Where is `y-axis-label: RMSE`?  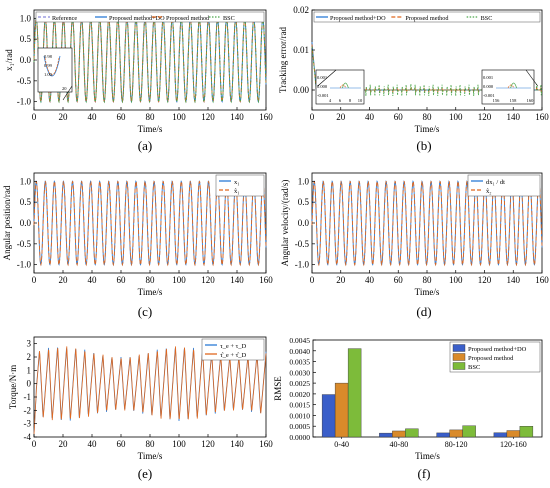
y-axis-label: RMSE is located at coordinates (278, 388).